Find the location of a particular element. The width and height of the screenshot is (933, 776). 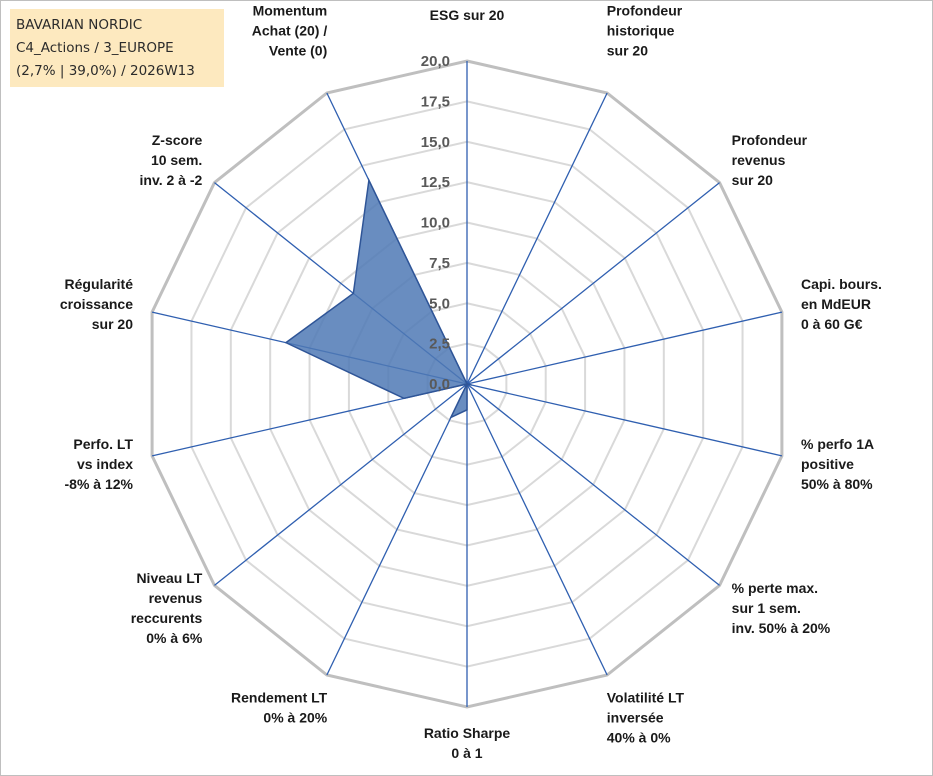

category-label-line: positive is located at coordinates (827, 464).